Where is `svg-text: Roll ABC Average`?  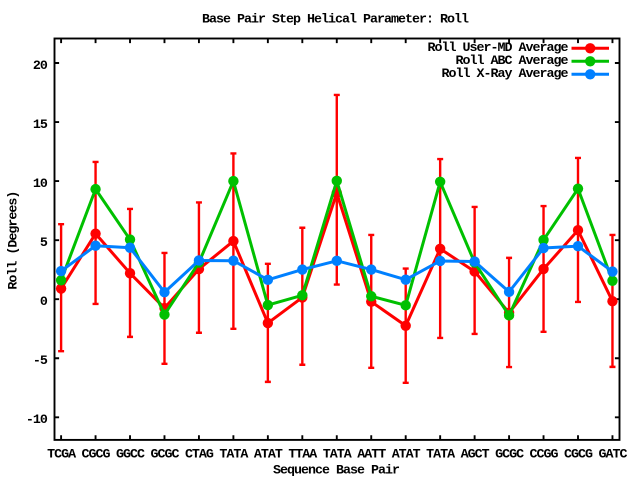
svg-text: Roll ABC Average is located at coordinates (512, 61).